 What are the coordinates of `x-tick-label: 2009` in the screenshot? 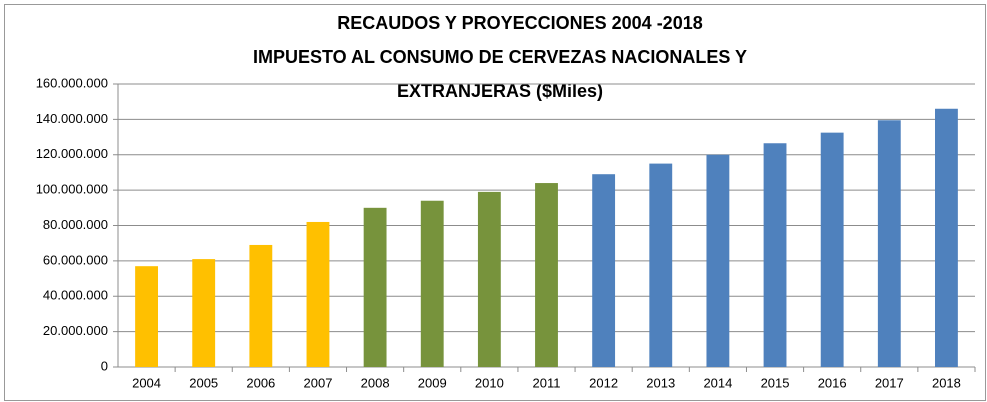 It's located at (432, 382).